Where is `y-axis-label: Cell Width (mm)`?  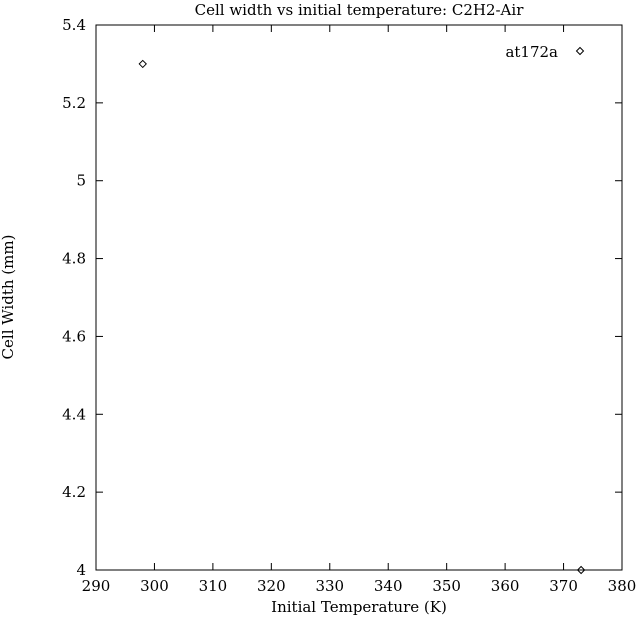
y-axis-label: Cell Width (mm) is located at coordinates (8, 297).